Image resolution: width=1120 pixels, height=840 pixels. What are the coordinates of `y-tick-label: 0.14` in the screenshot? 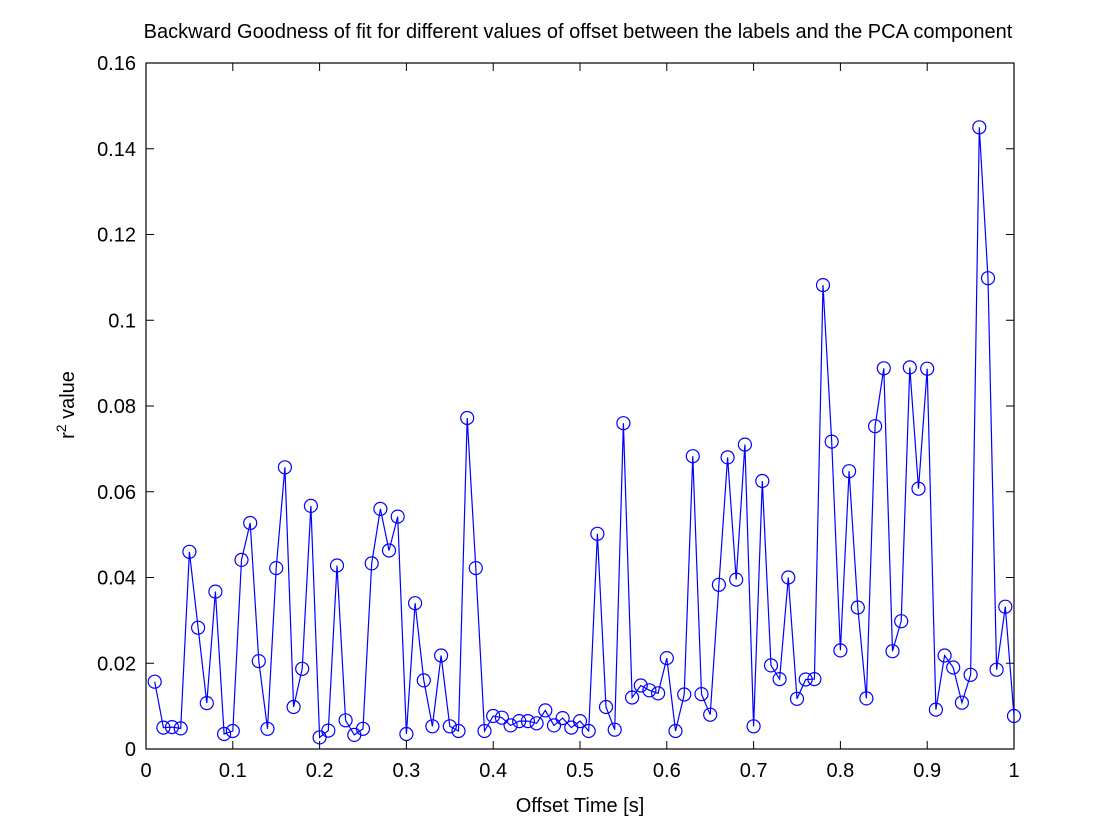 It's located at (116, 150).